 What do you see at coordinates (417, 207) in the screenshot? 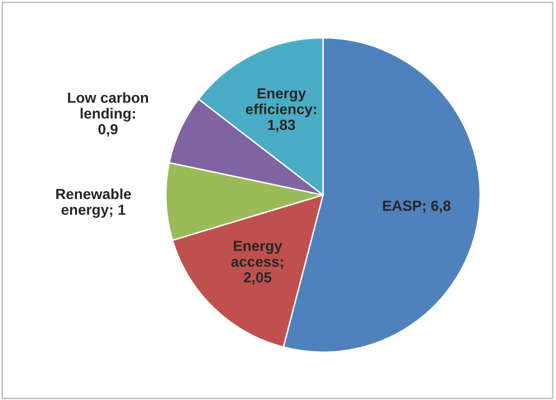
I see `slice-label: EASP; 6,8` at bounding box center [417, 207].